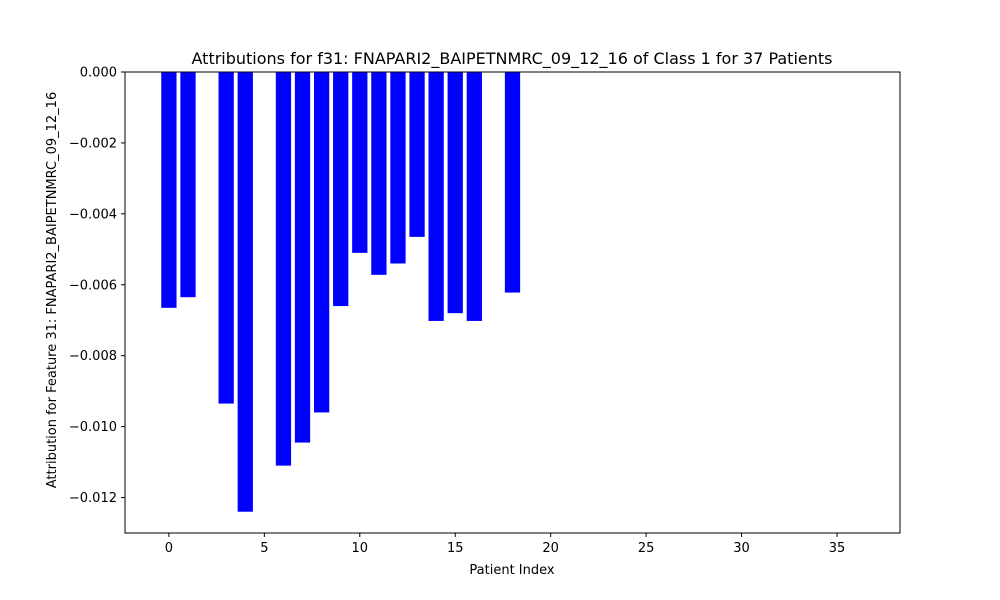 The image size is (1000, 600). I want to click on x-axis-label: Patient Index, so click(511, 570).